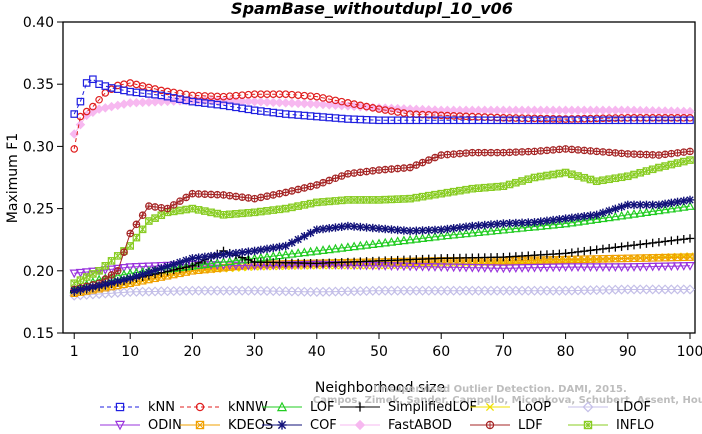 The width and height of the screenshot is (702, 434). What do you see at coordinates (38, 85) in the screenshot?
I see `y-tick-label: 0.35` at bounding box center [38, 85].